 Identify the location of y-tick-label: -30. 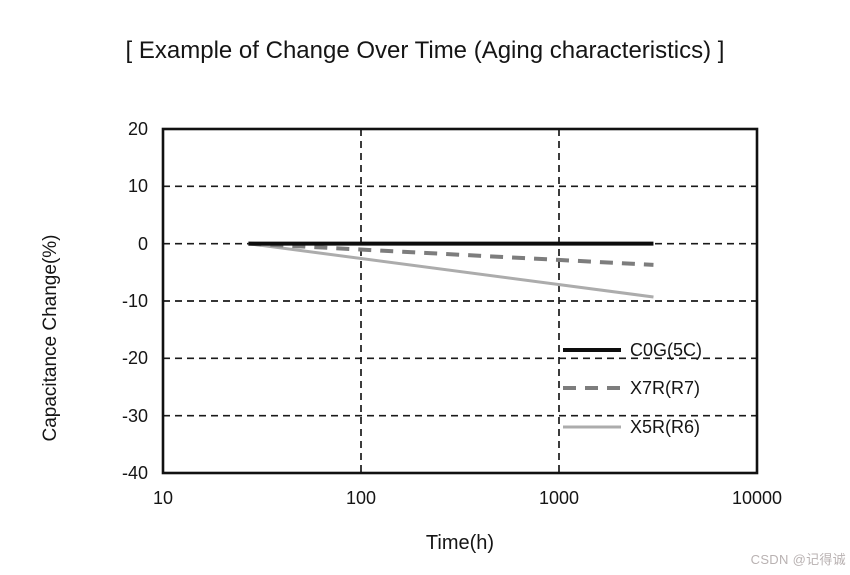
(134, 415).